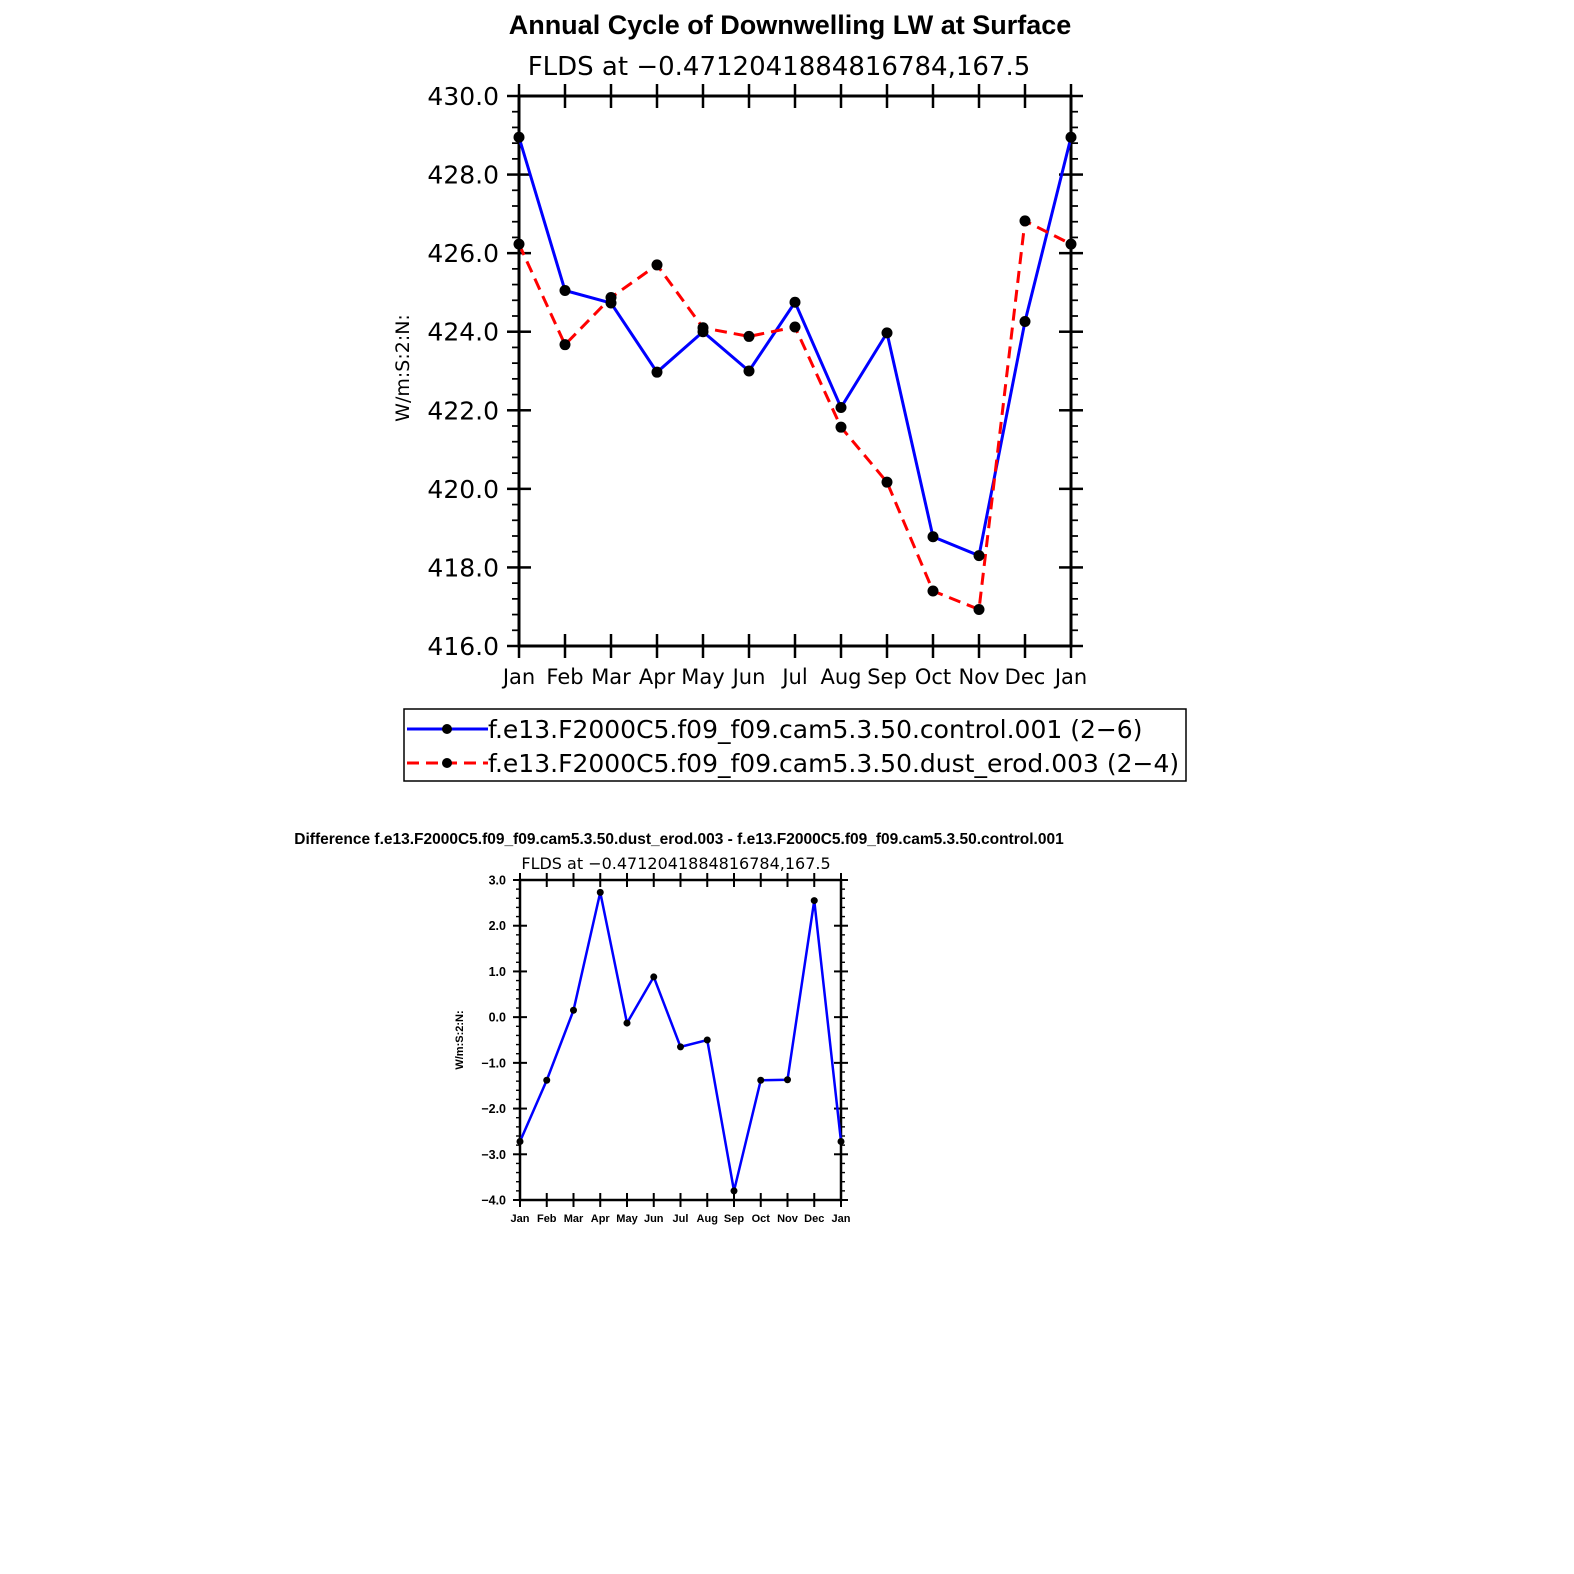  I want to click on y-tick-label: −1.0, so click(493, 1063).